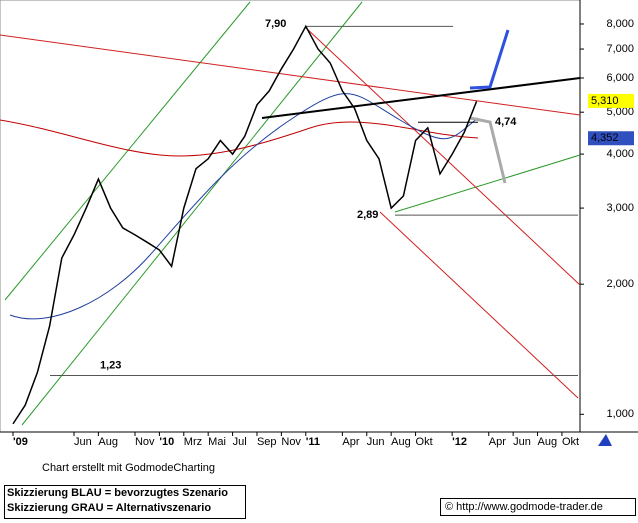 The height and width of the screenshot is (523, 638). I want to click on level-label: 7,90, so click(275, 24).